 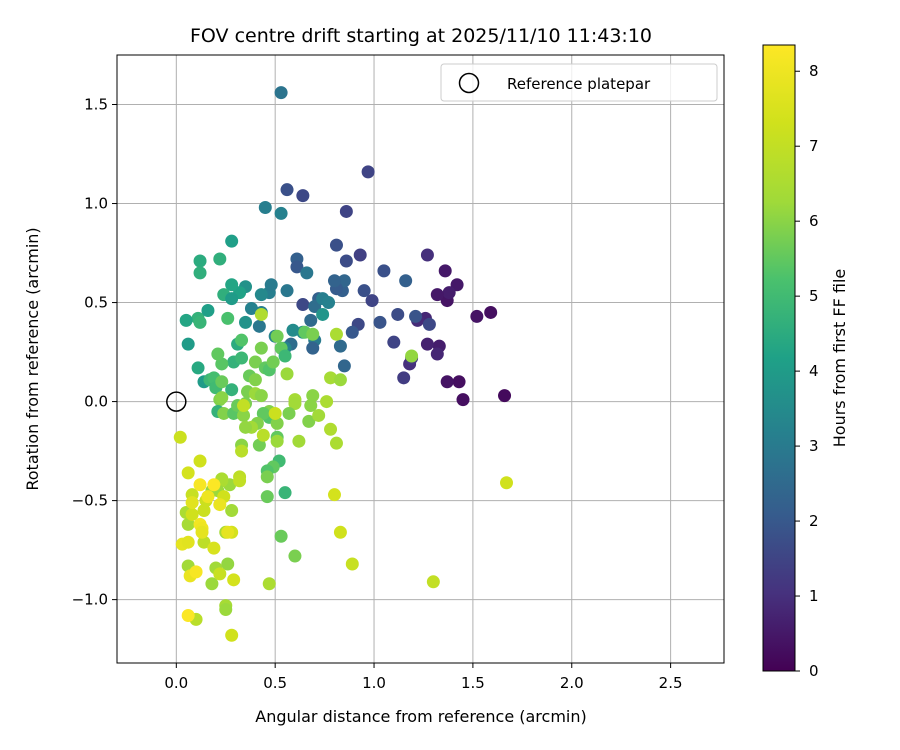 What do you see at coordinates (671, 683) in the screenshot?
I see `x-tick-label: 2.5` at bounding box center [671, 683].